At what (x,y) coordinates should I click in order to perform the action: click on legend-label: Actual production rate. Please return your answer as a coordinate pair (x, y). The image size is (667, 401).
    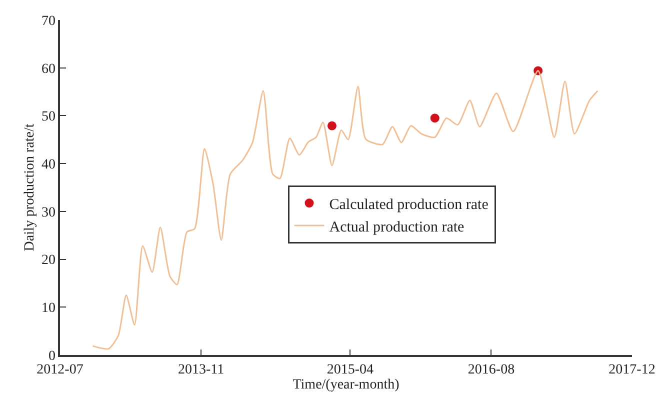
    Looking at the image, I should click on (397, 227).